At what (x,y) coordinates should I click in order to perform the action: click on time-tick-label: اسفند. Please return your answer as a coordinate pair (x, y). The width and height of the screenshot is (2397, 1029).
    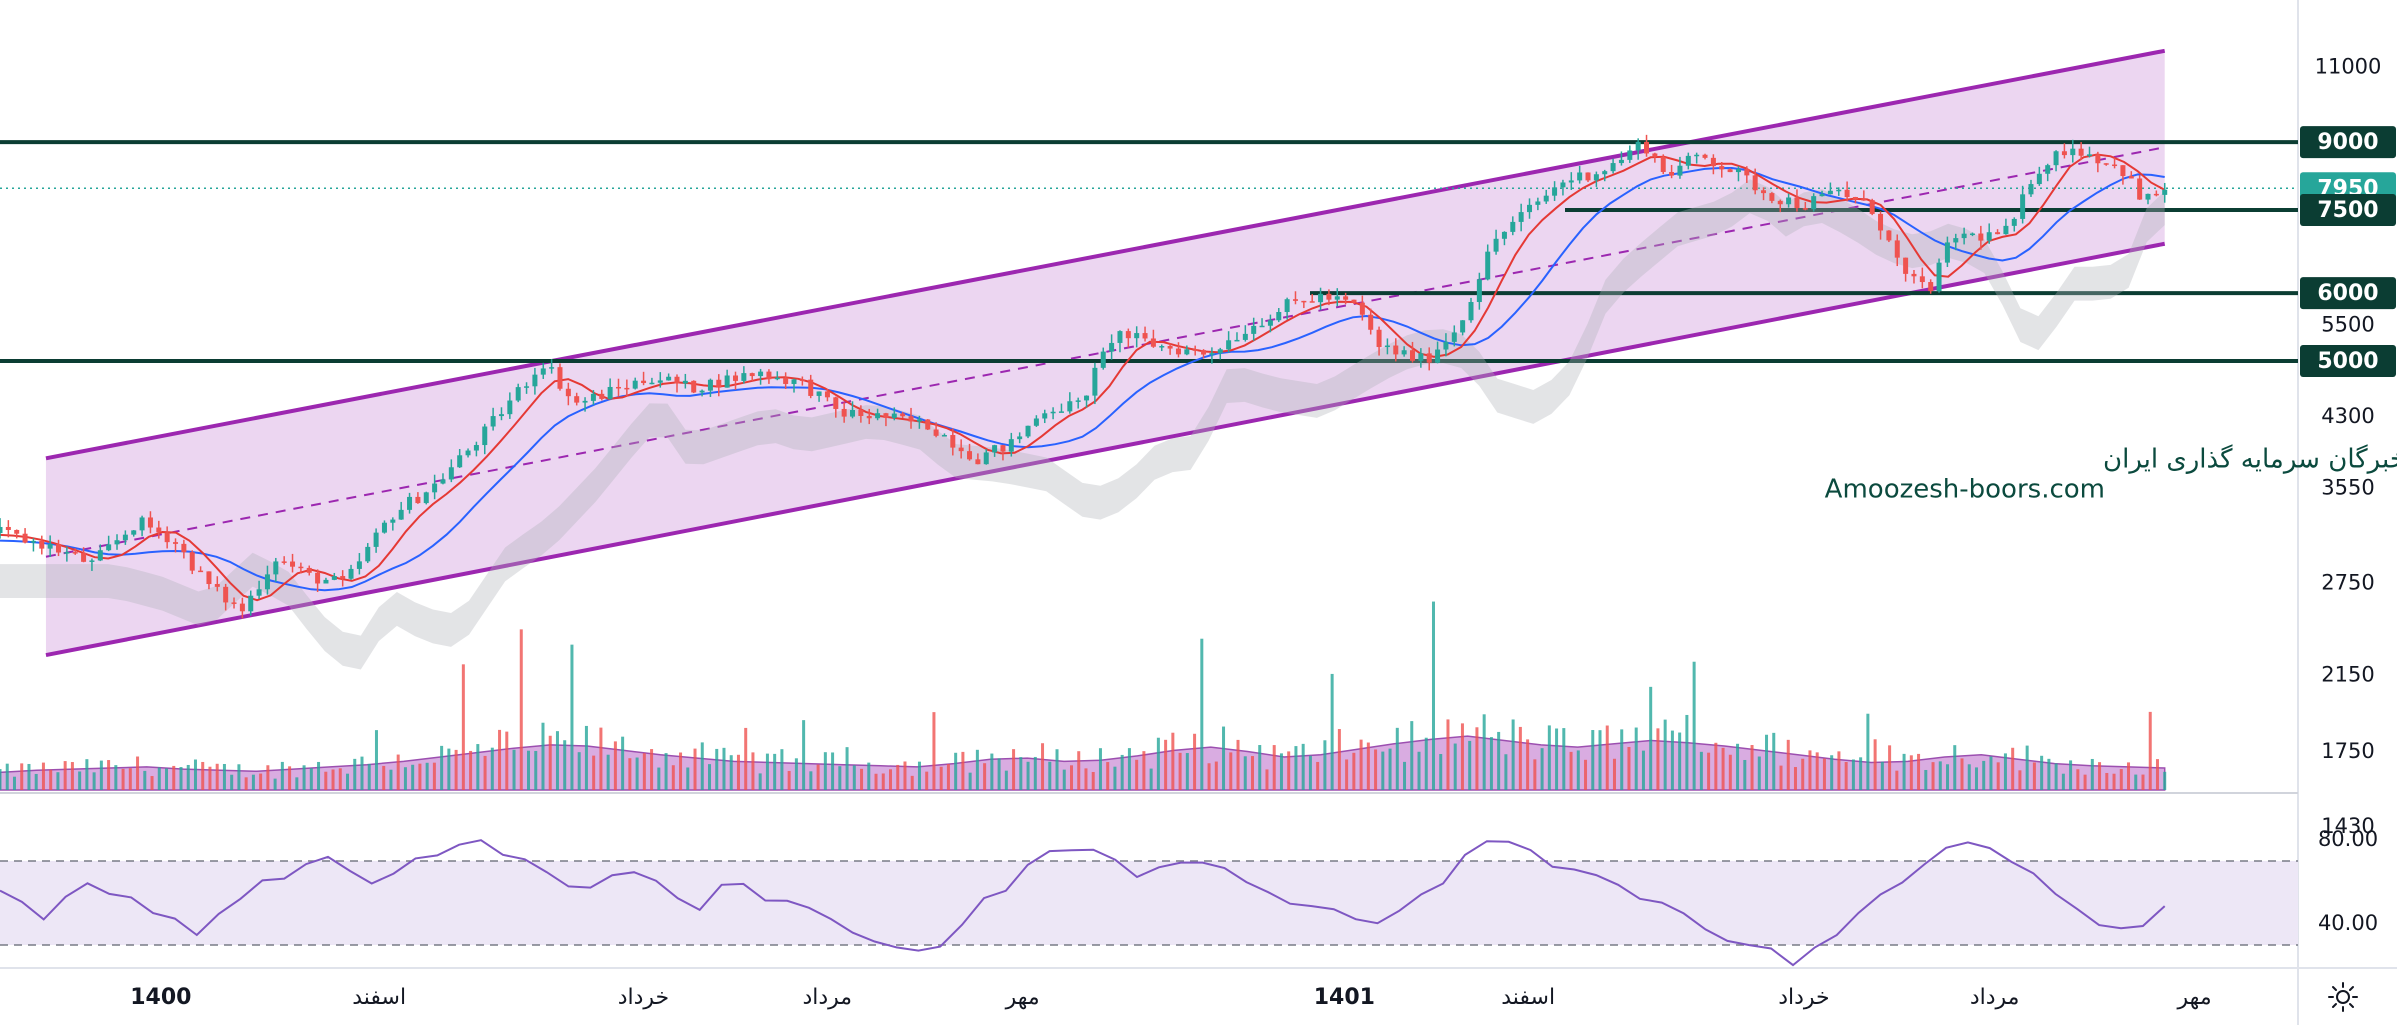
    Looking at the image, I should click on (379, 997).